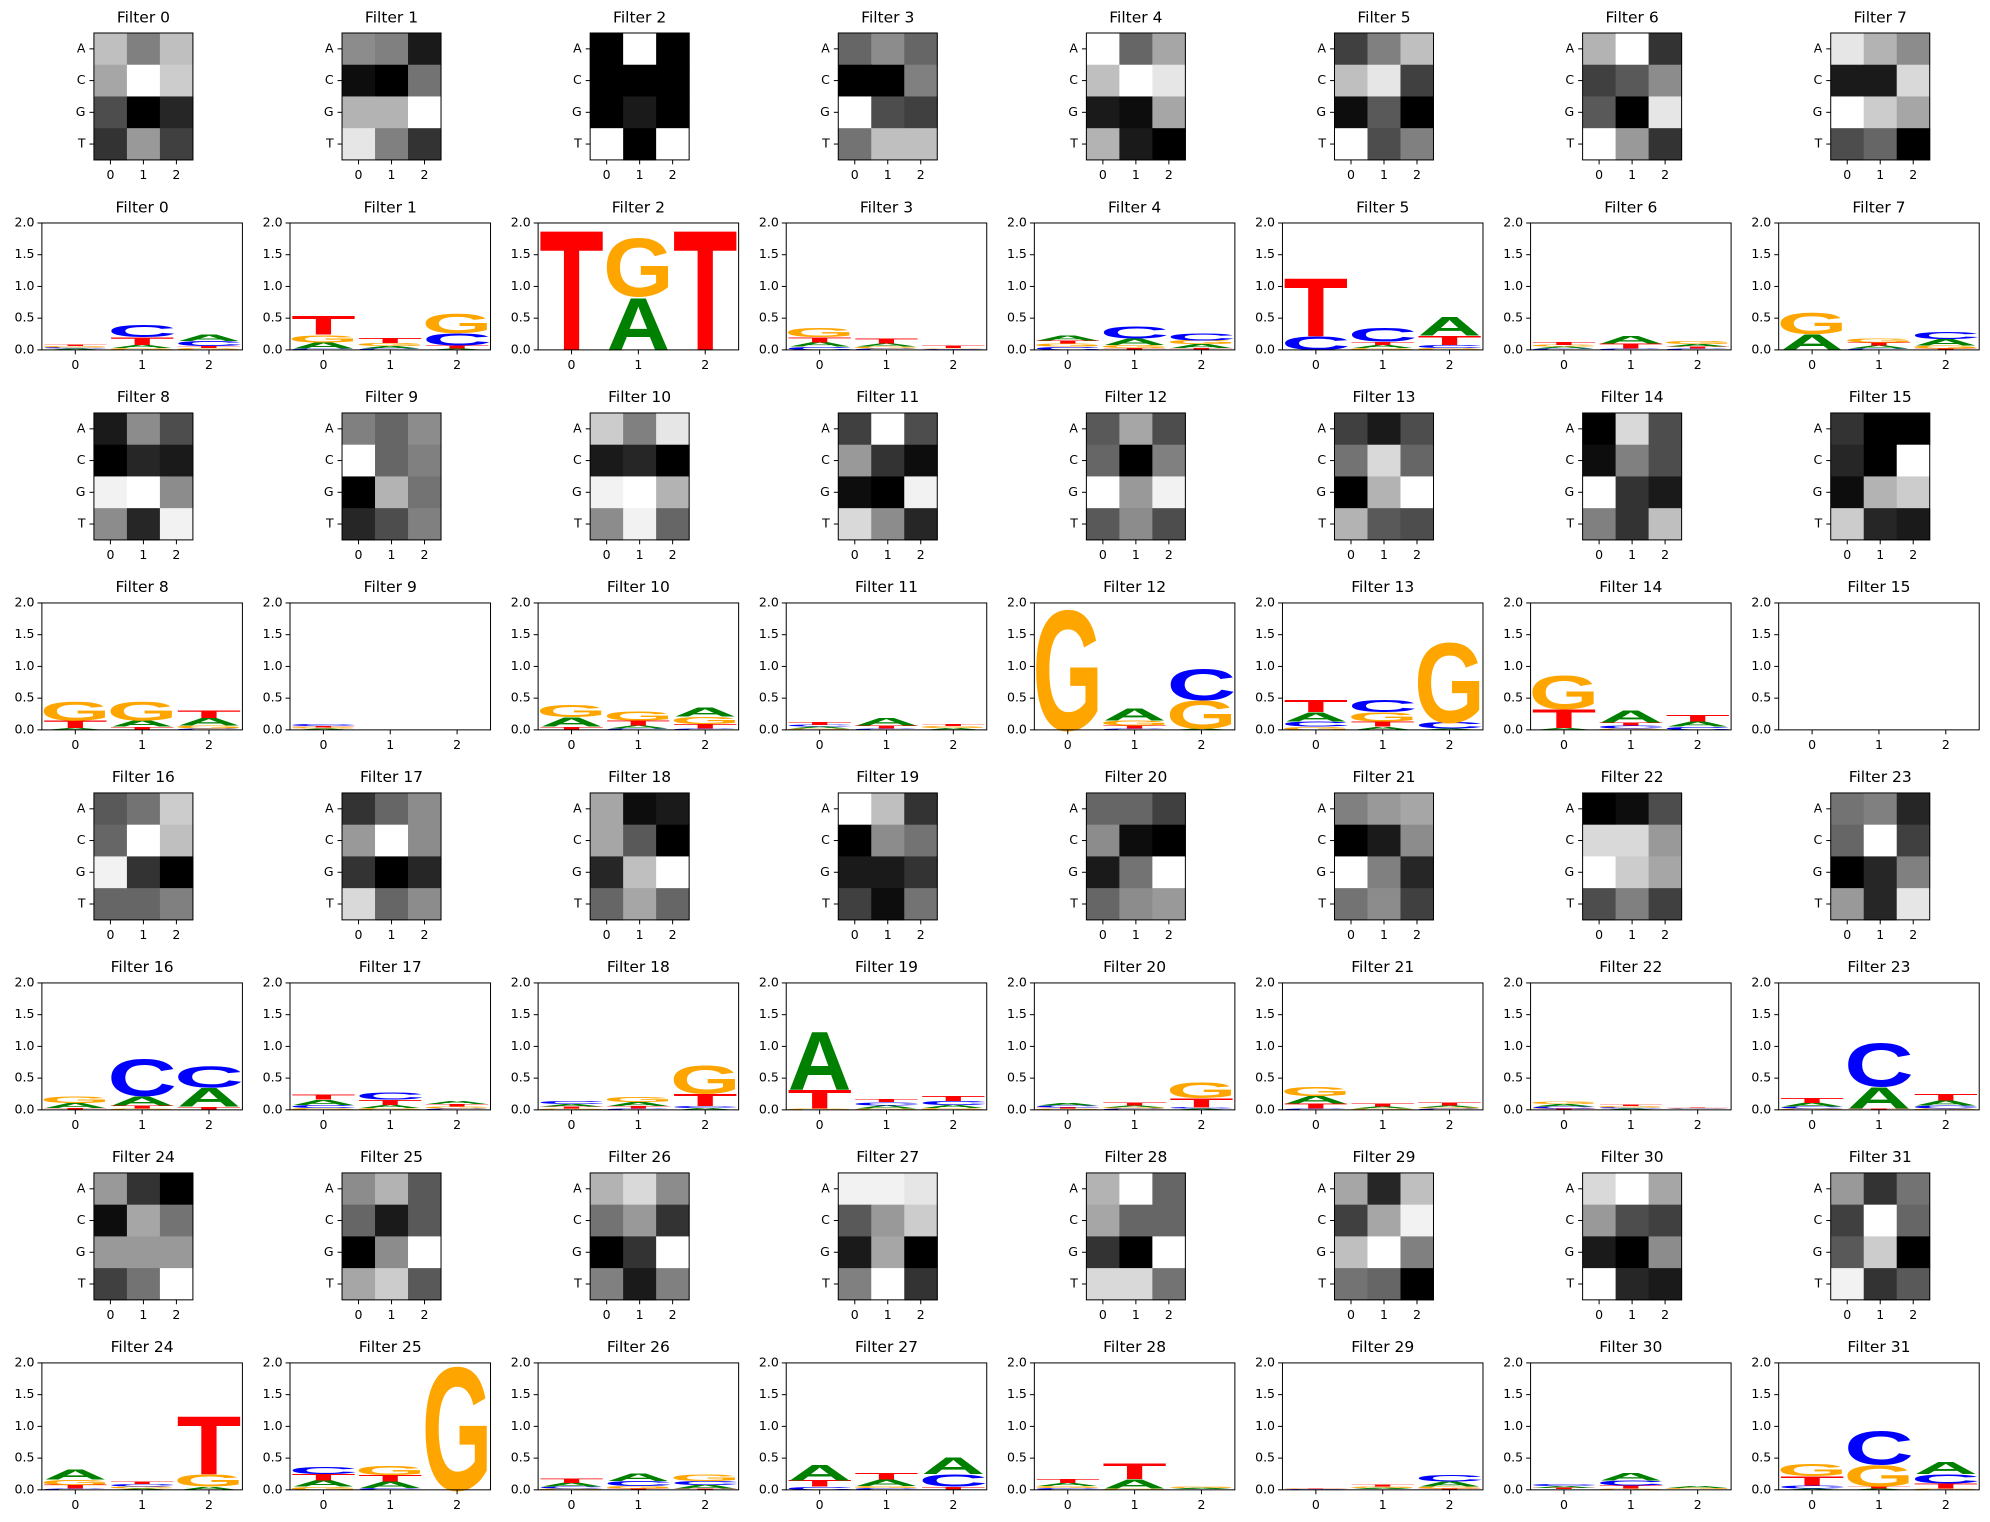  What do you see at coordinates (1383, 17) in the screenshot?
I see `panel-title: Filter 5` at bounding box center [1383, 17].